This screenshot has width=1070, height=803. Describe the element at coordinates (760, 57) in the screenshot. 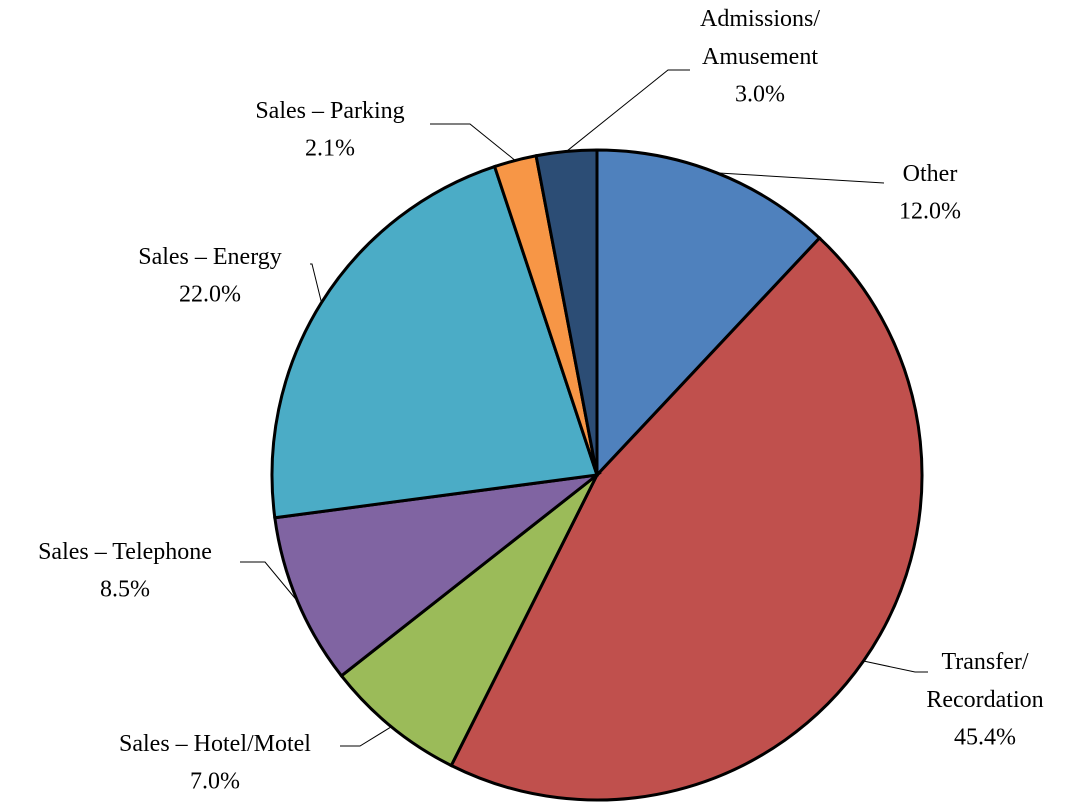

I see `label-line: Amusement` at that location.